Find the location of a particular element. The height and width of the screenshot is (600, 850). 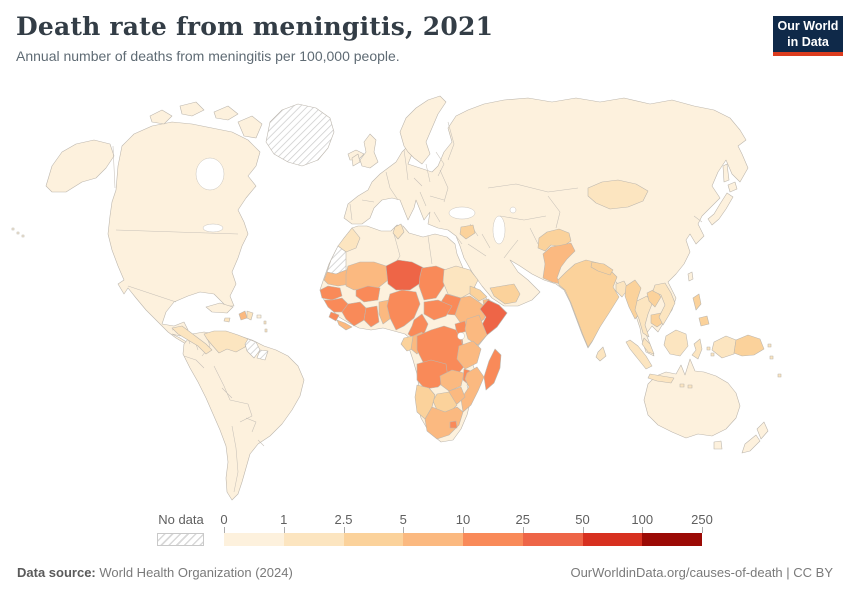

region-nepal is located at coordinates (602, 268).